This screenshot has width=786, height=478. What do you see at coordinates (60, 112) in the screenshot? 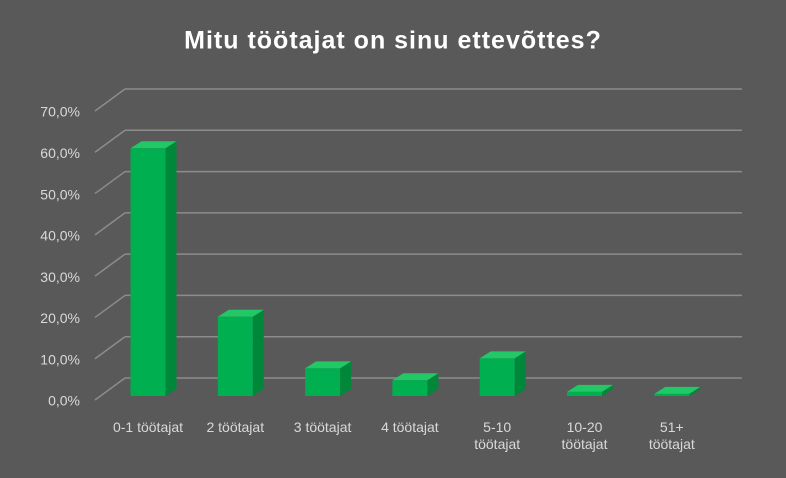
I see `y-tick-label: 70,0%` at bounding box center [60, 112].